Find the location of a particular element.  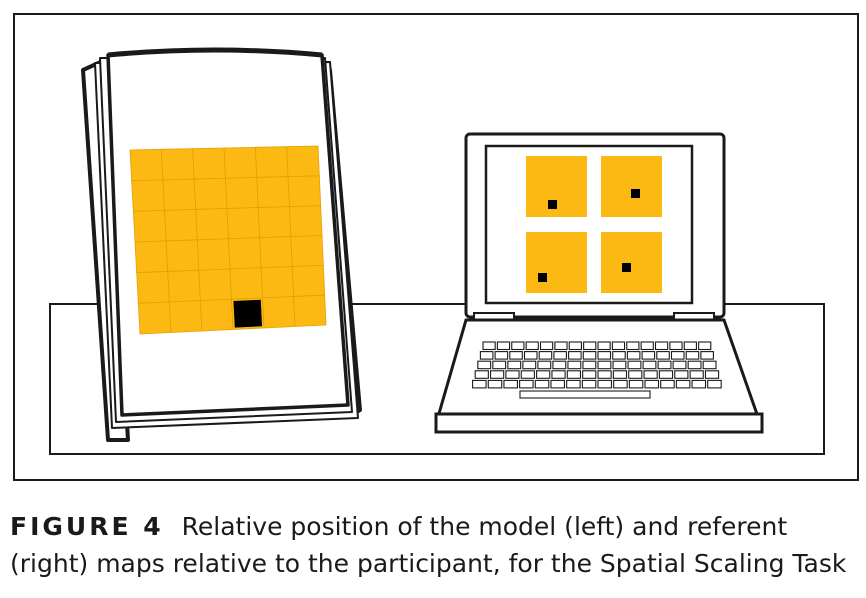

model-map-grid is located at coordinates (228, 240).